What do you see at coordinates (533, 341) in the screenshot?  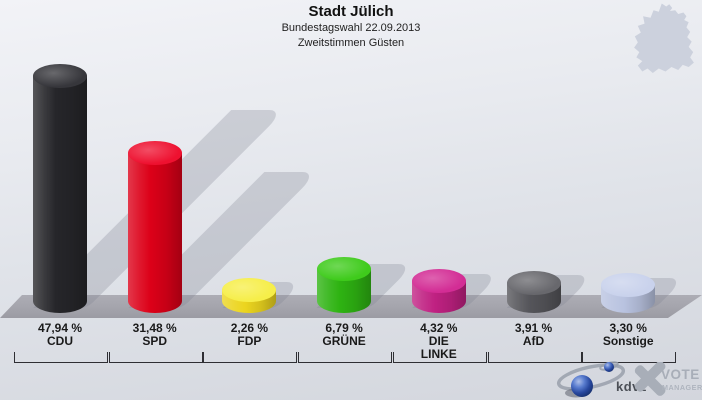 I see `party-label-afd: AfD` at bounding box center [533, 341].